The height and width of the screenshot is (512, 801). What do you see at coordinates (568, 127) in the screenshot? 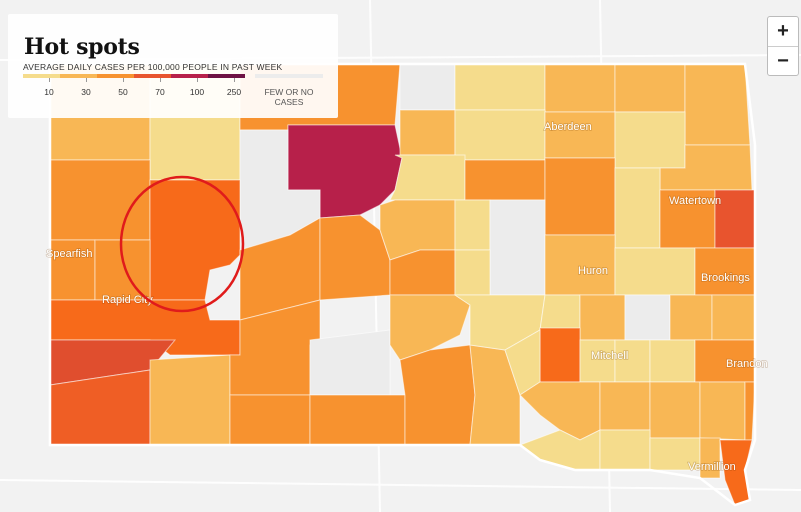
I see `city-label-aberdeen: Aberdeen` at bounding box center [568, 127].